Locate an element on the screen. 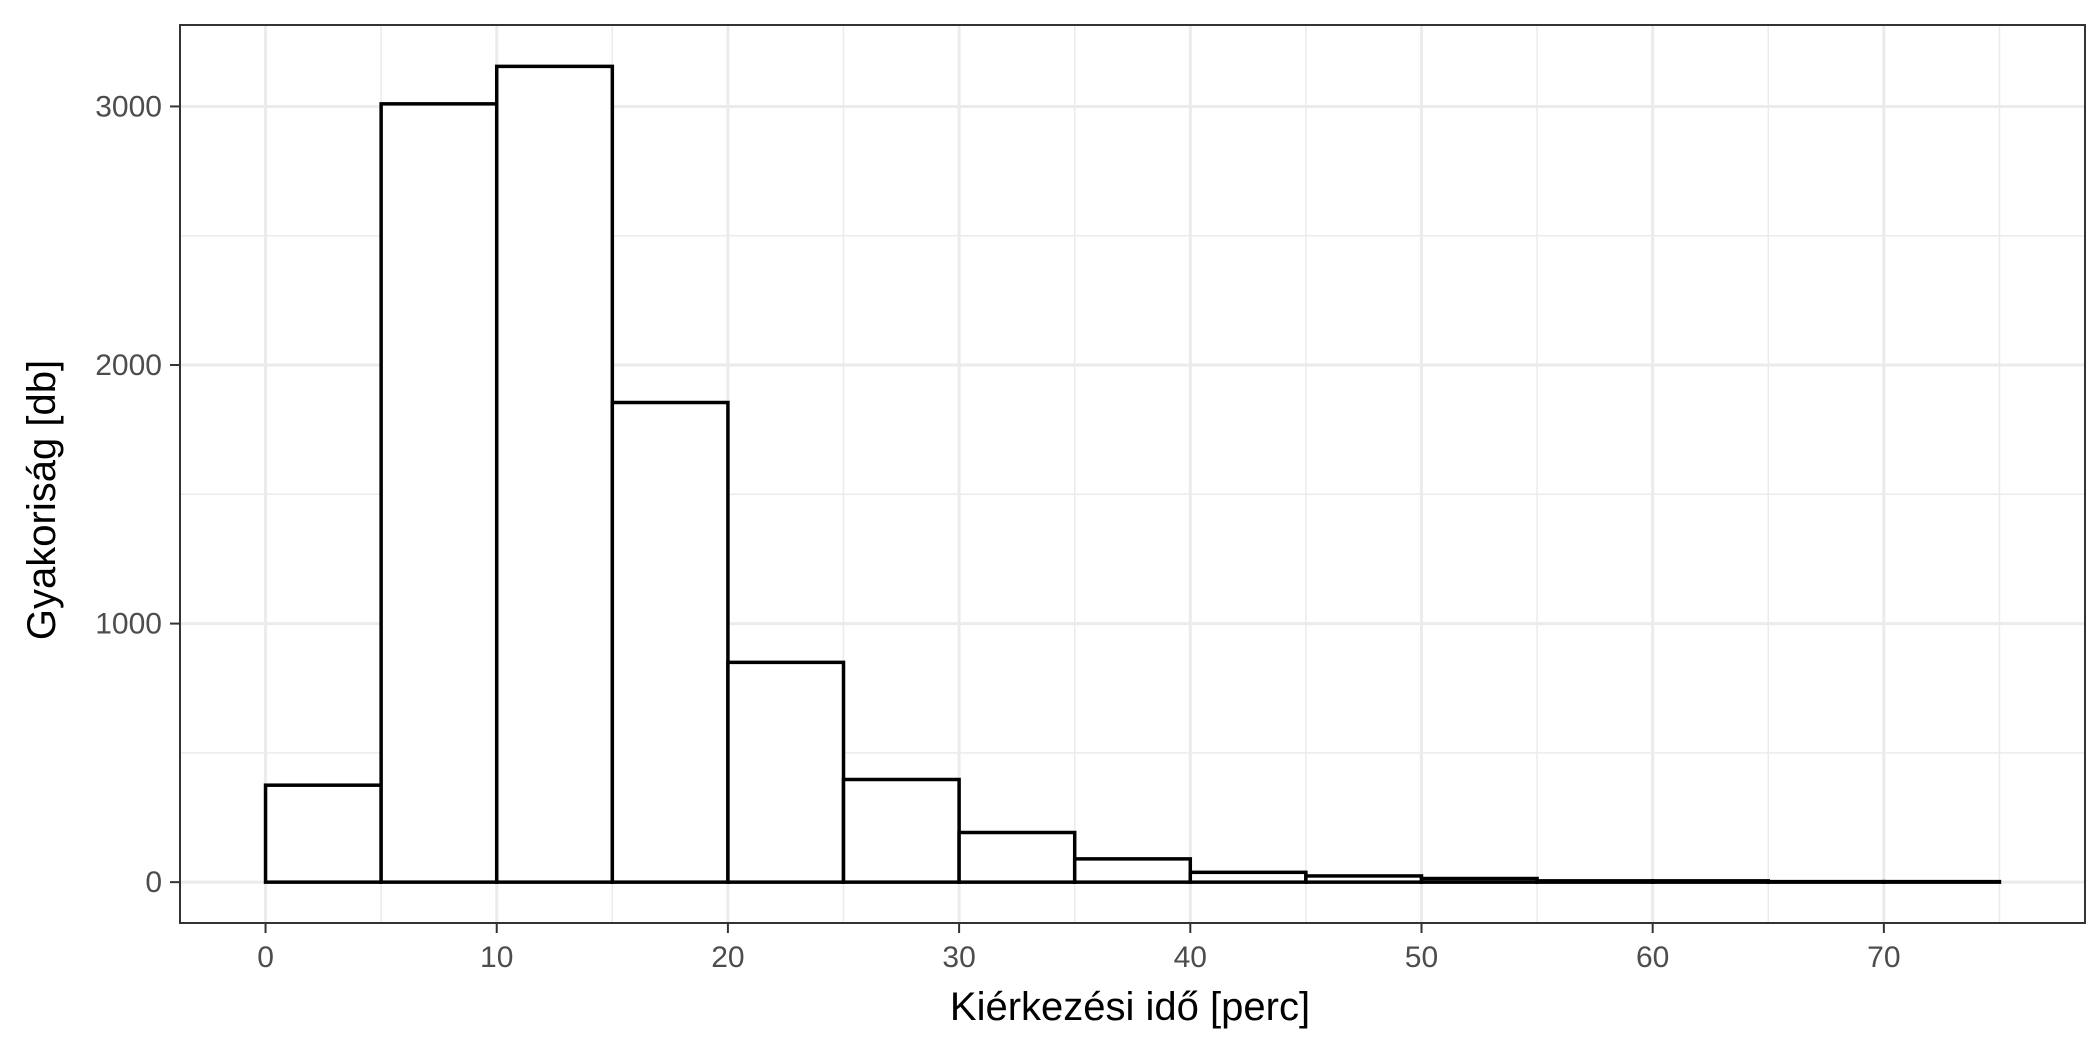  y-tick-label: 1000 is located at coordinates (128, 624).